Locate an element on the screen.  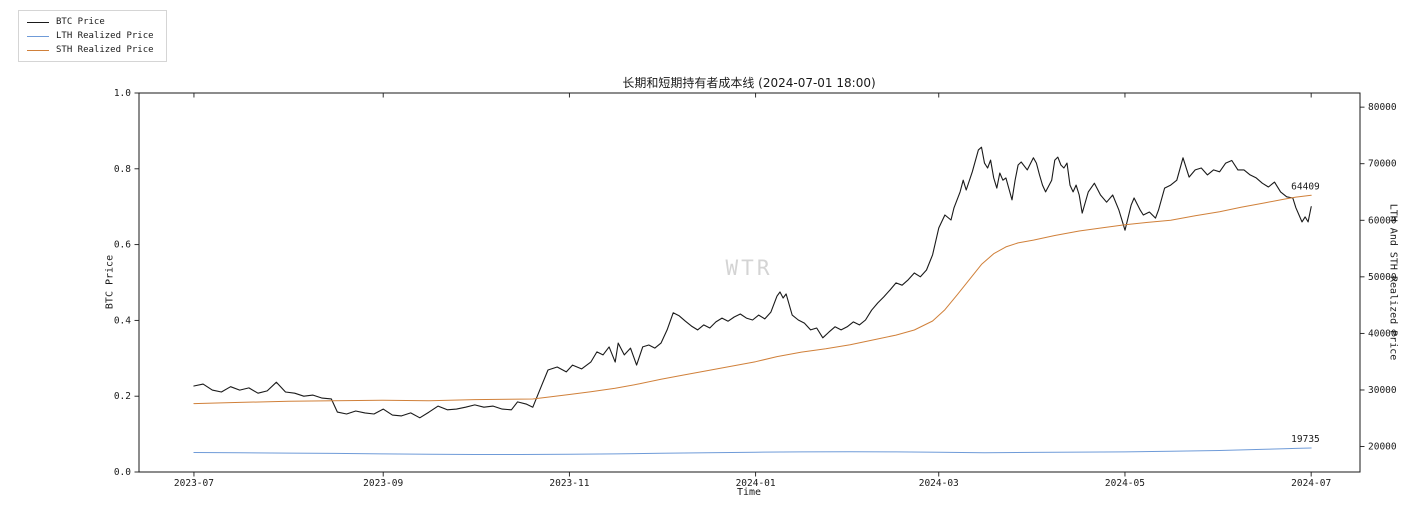
legend-line-swatch-sth is located at coordinates (38, 50).